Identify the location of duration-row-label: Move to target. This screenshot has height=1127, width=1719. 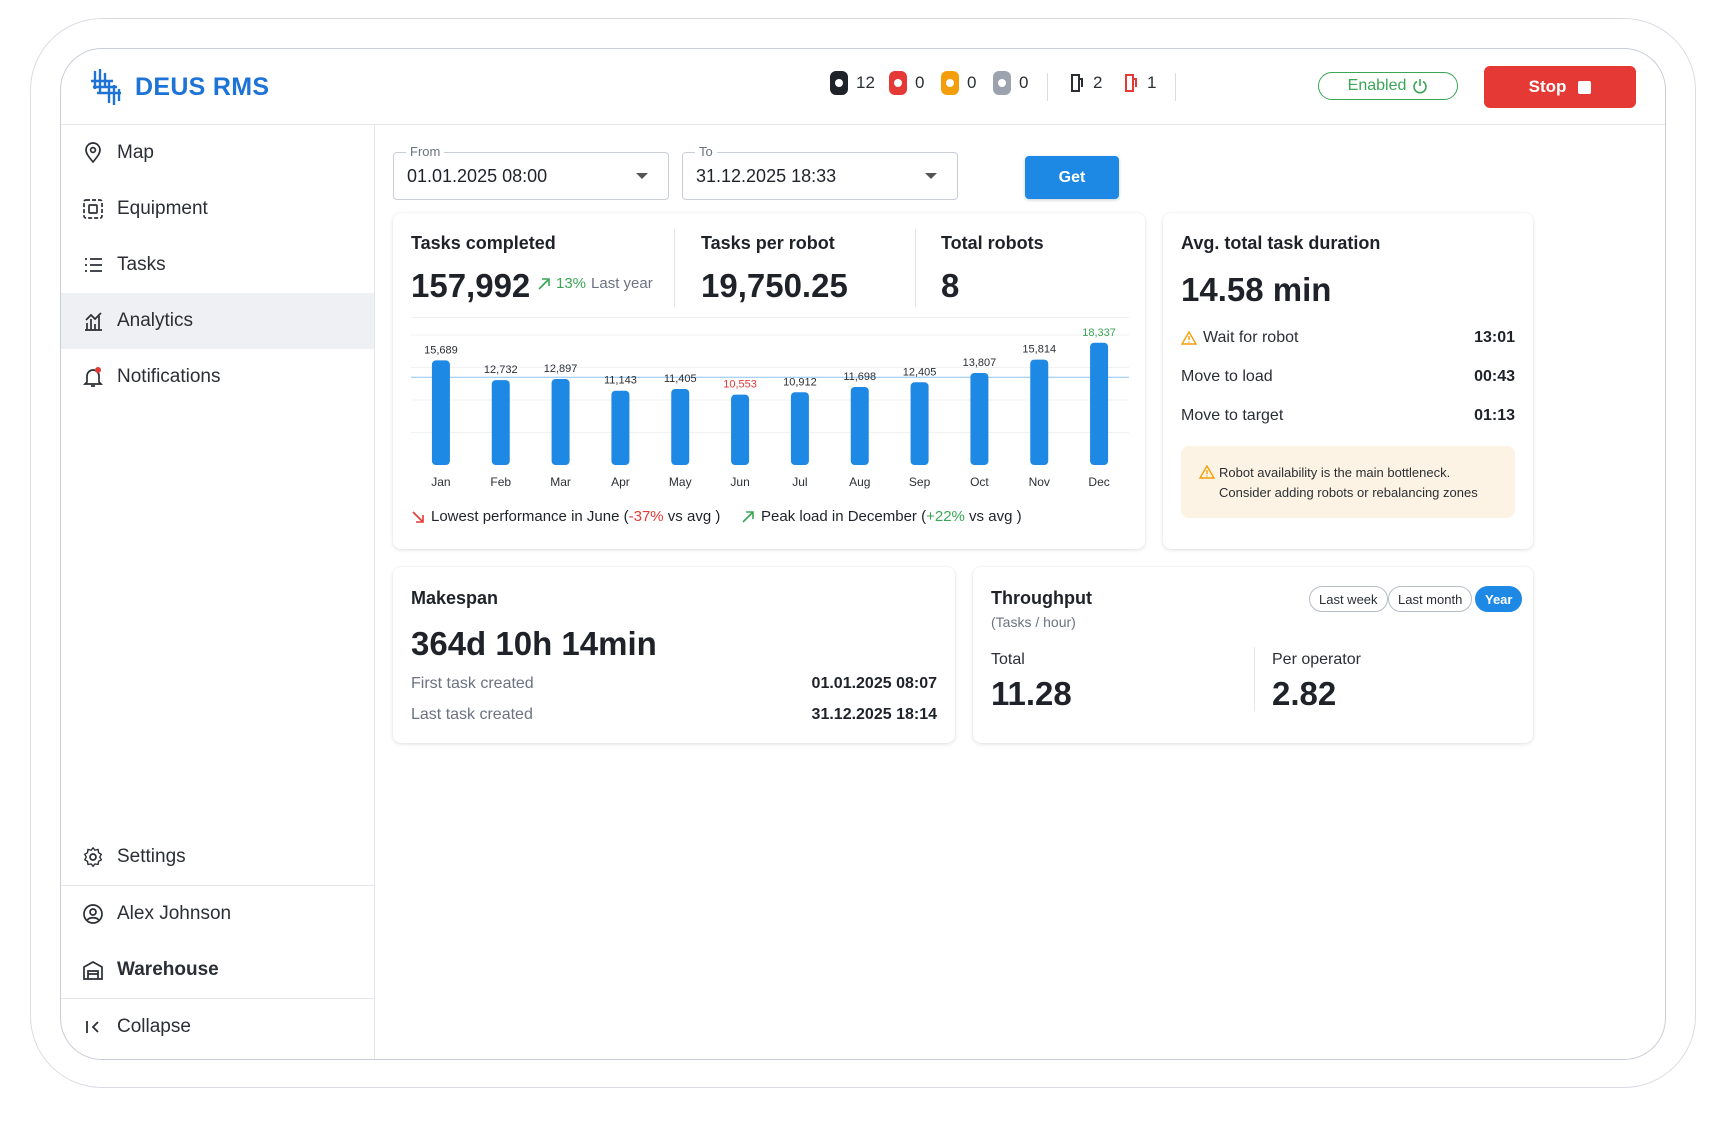
(1232, 415).